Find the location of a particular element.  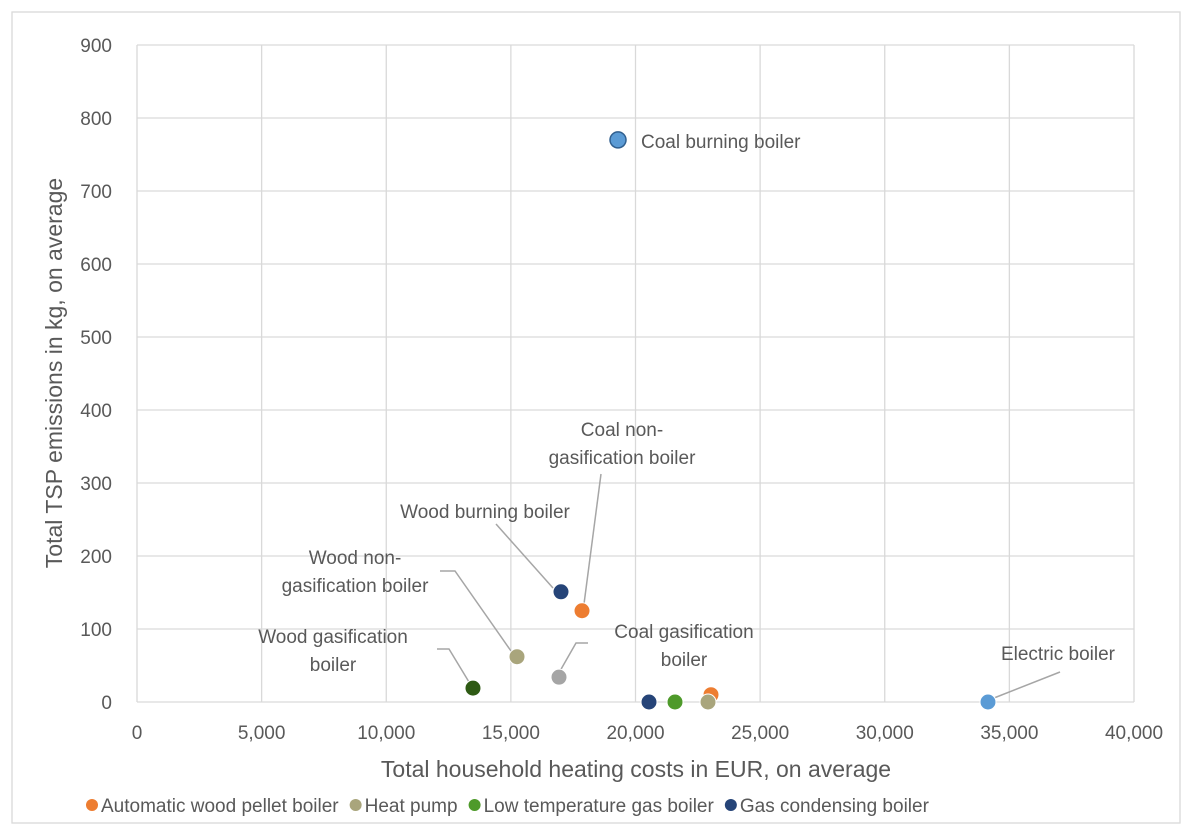

point-label: Wood burning boiler is located at coordinates (485, 512).